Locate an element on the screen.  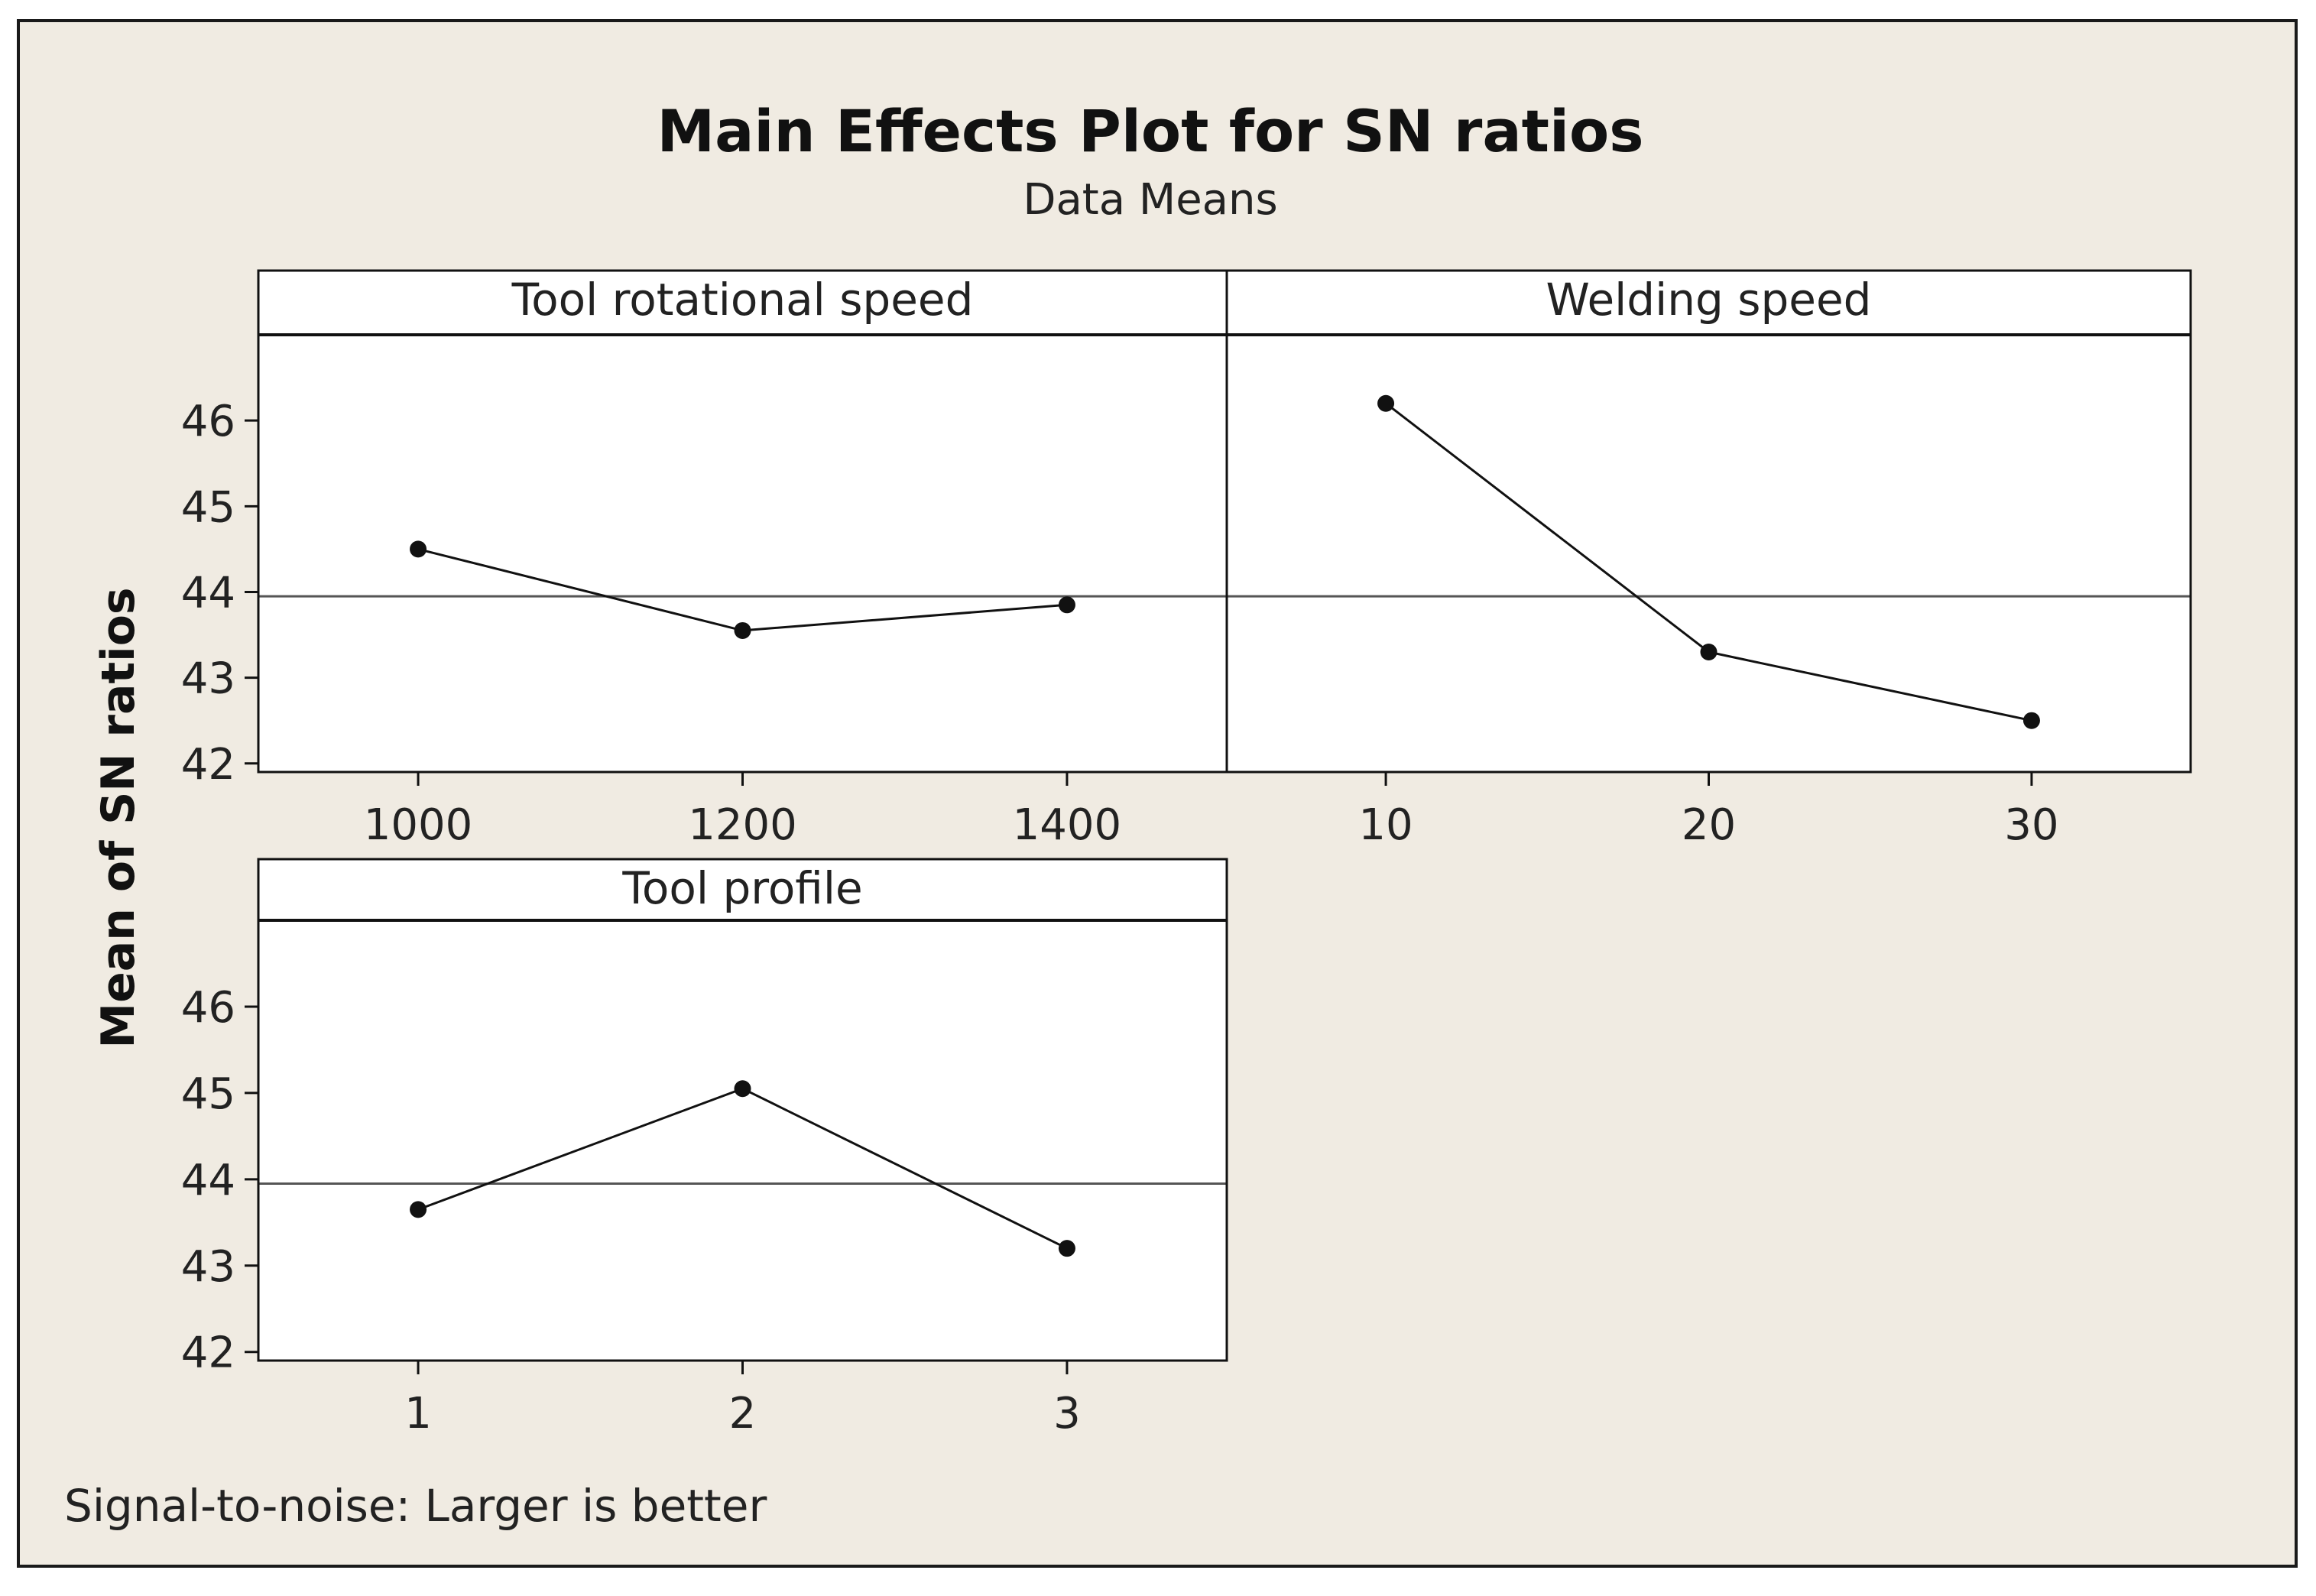
chart-title: Main Effects Plot for SN ratios is located at coordinates (1150, 131).